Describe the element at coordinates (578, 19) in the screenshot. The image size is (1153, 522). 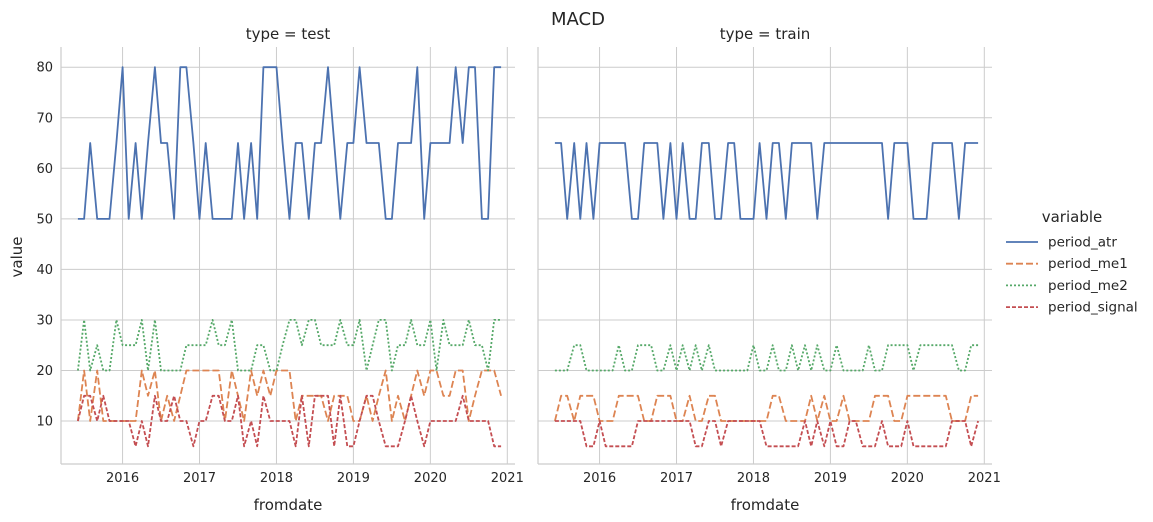
I see `chart-title: MACD` at that location.